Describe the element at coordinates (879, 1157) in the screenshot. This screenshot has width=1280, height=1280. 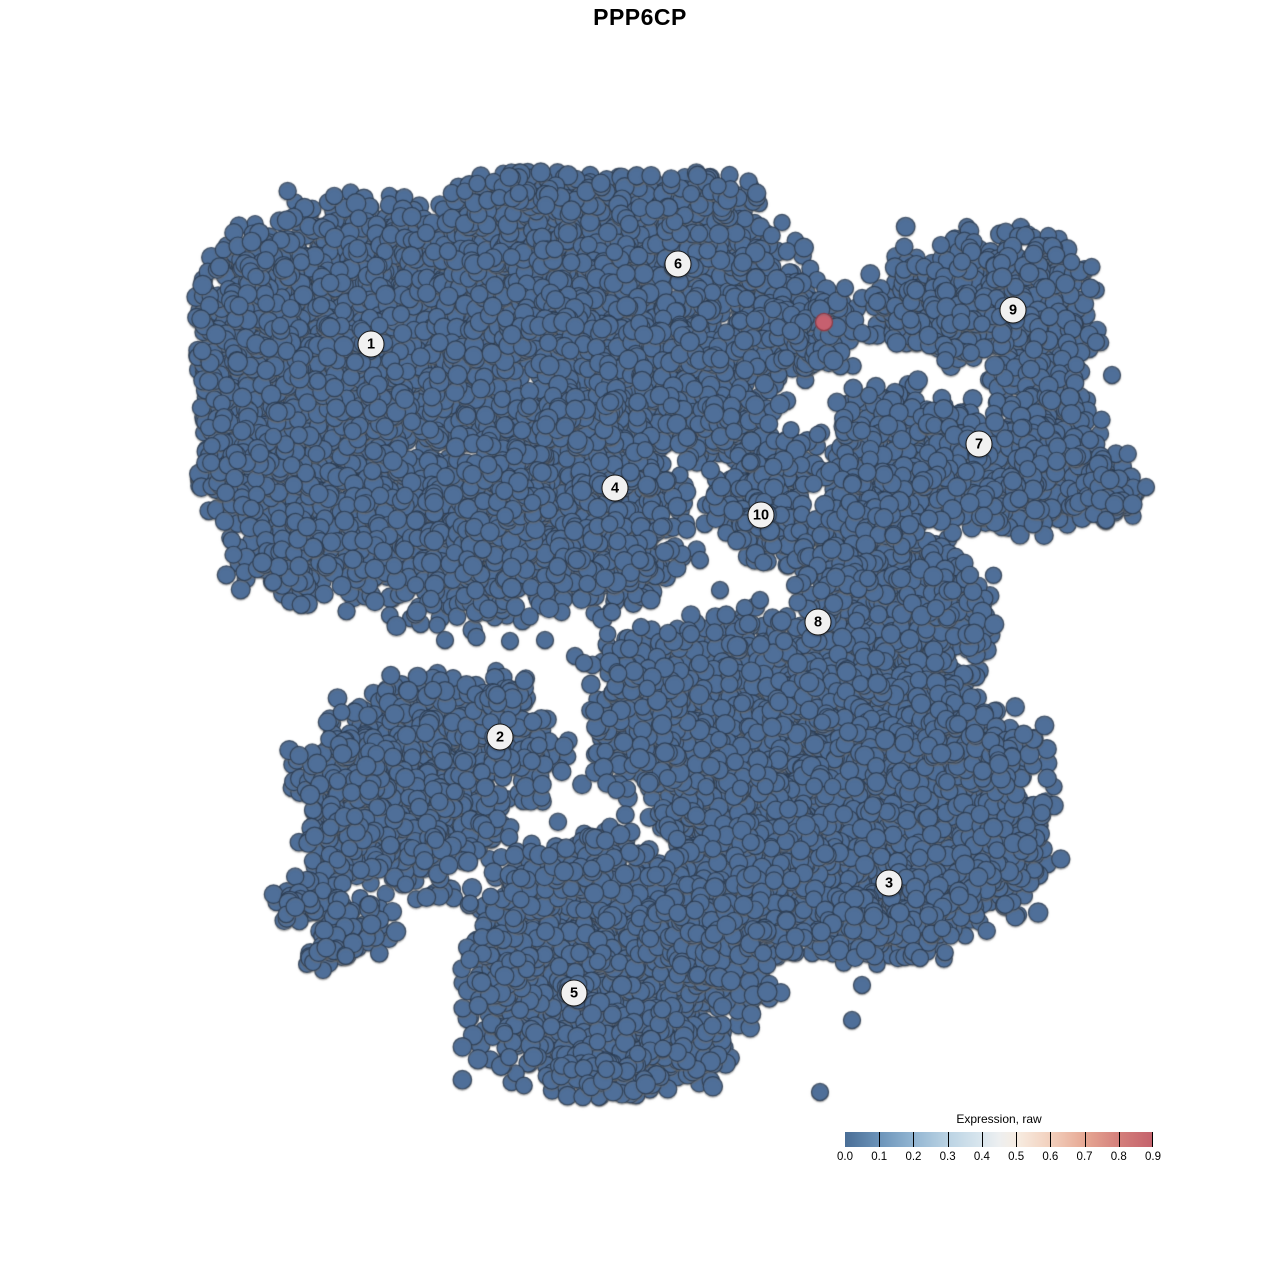
I see `legend-tick-label: 0.1` at that location.